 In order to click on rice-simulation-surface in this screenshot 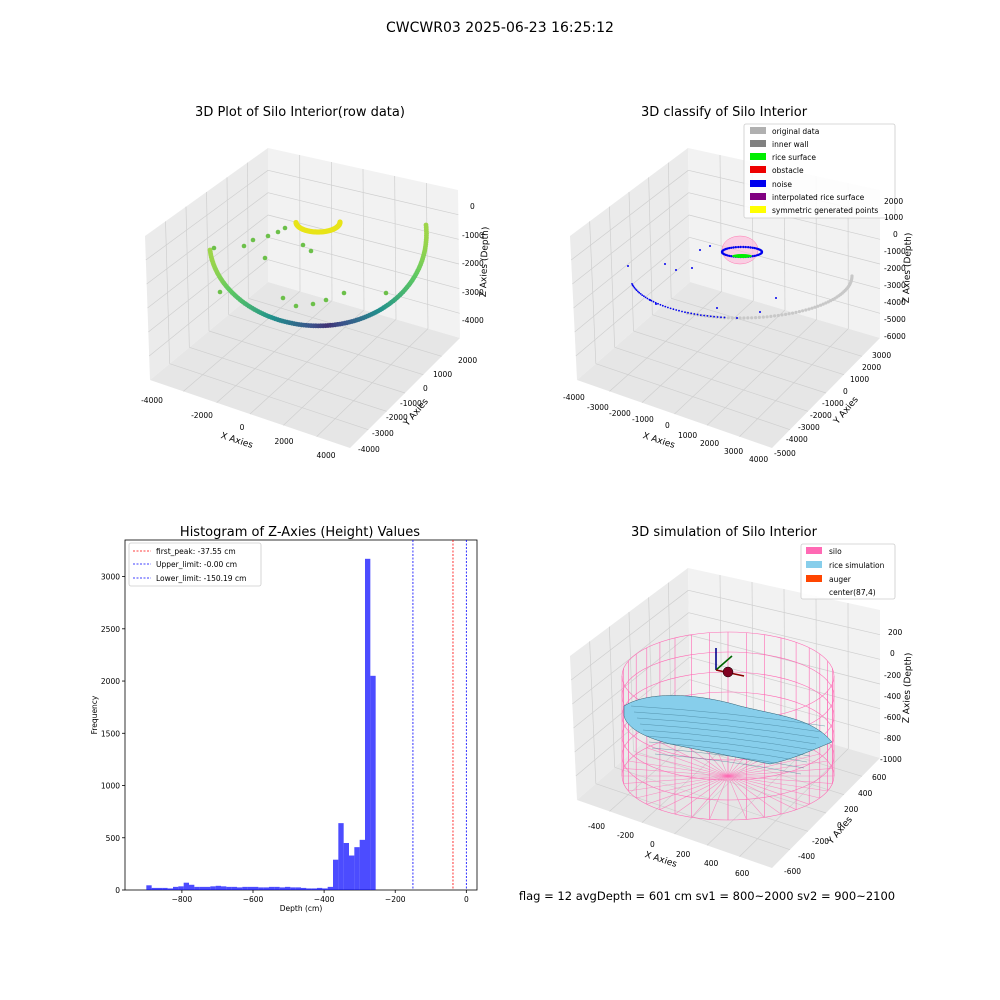, I will do `click(728, 730)`.